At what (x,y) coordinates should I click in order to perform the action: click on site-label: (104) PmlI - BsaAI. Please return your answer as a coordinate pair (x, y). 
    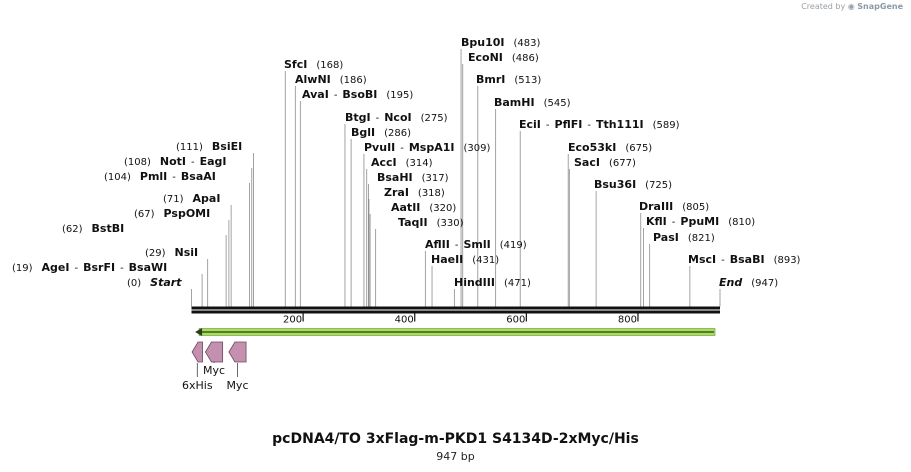
    Looking at the image, I should click on (160, 176).